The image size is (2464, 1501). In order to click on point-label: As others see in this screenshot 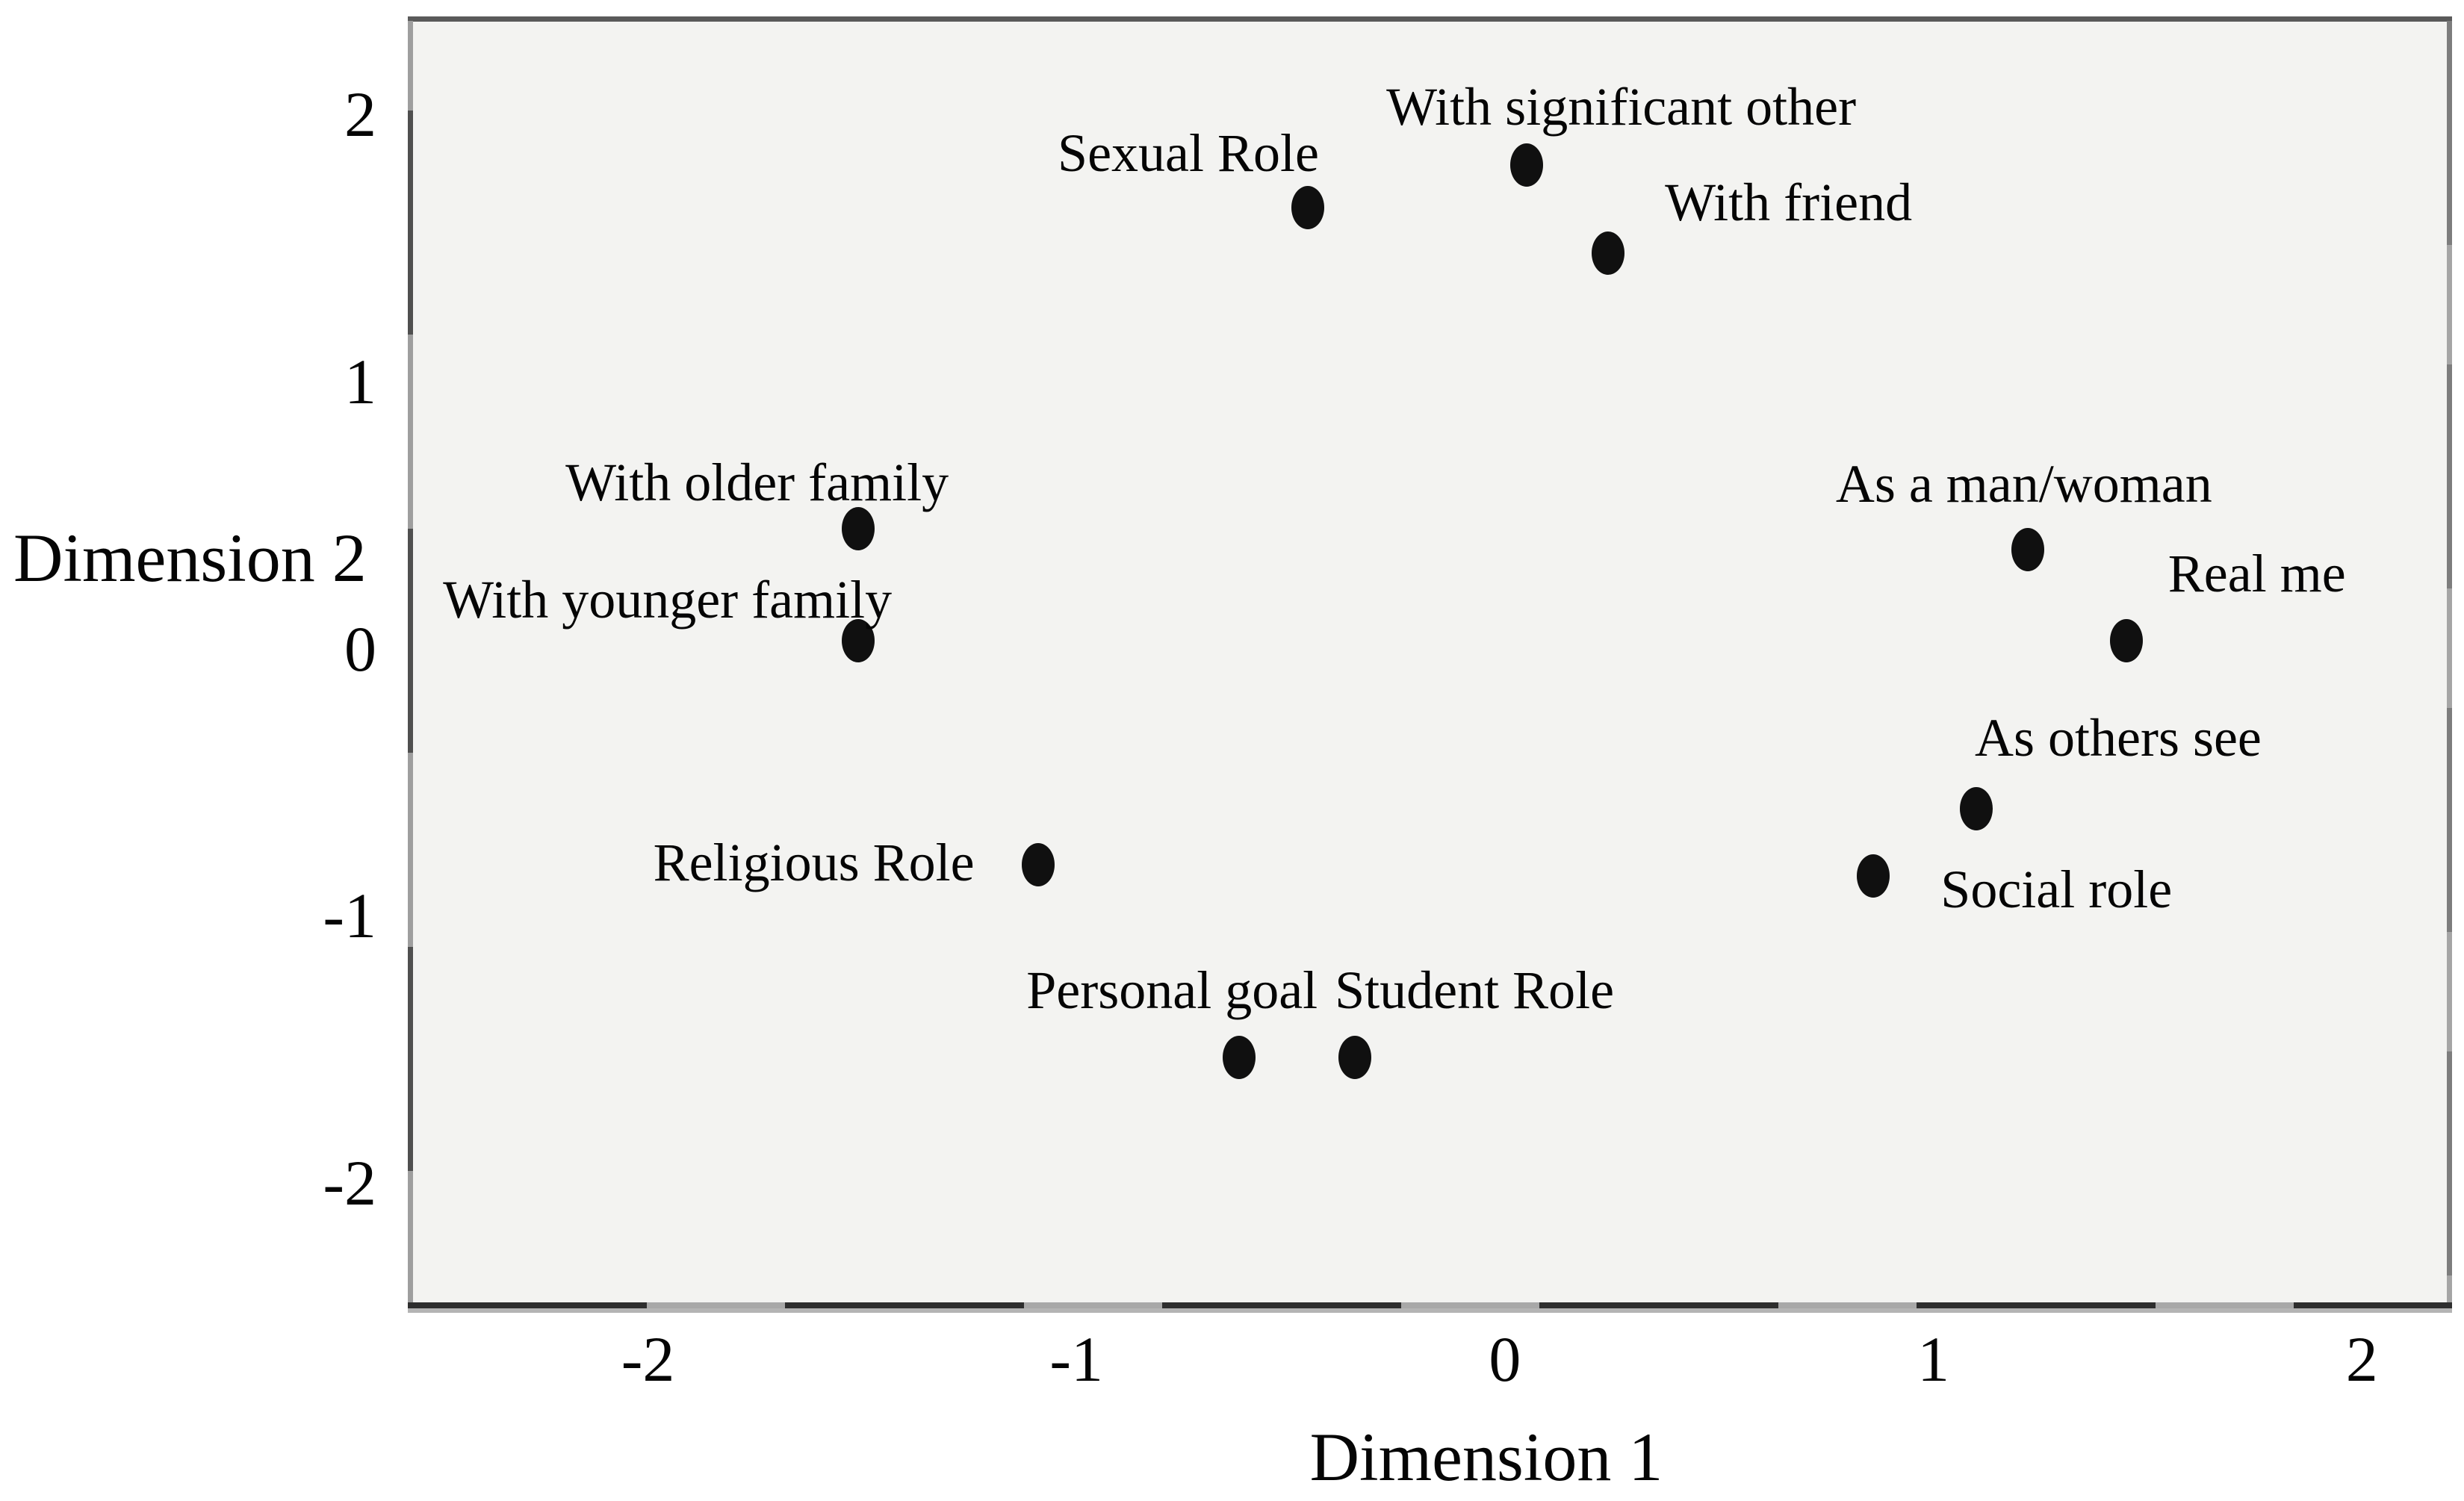, I will do `click(2118, 738)`.